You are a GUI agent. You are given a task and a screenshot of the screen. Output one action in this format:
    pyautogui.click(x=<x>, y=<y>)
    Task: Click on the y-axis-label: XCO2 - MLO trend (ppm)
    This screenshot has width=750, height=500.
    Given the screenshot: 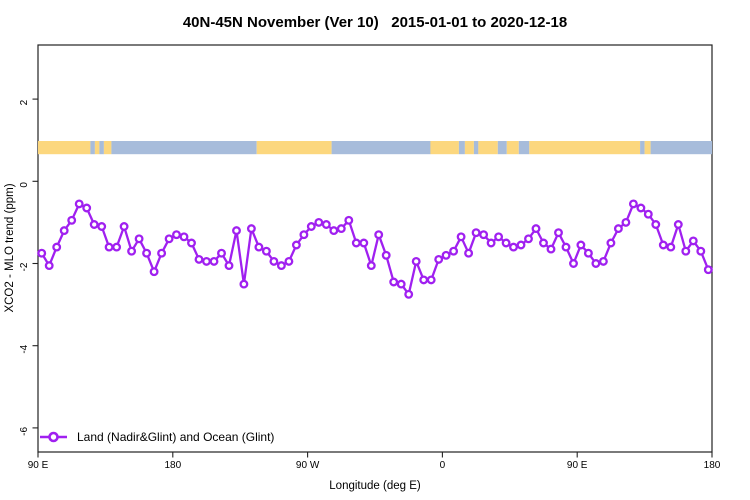 What is the action you would take?
    pyautogui.click(x=10, y=247)
    